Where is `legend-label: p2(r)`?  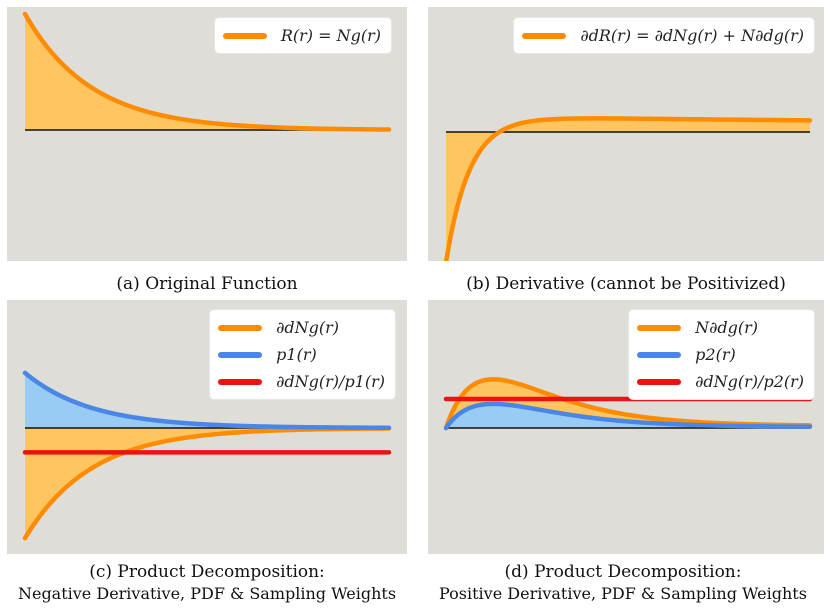
legend-label: p2(r) is located at coordinates (715, 354).